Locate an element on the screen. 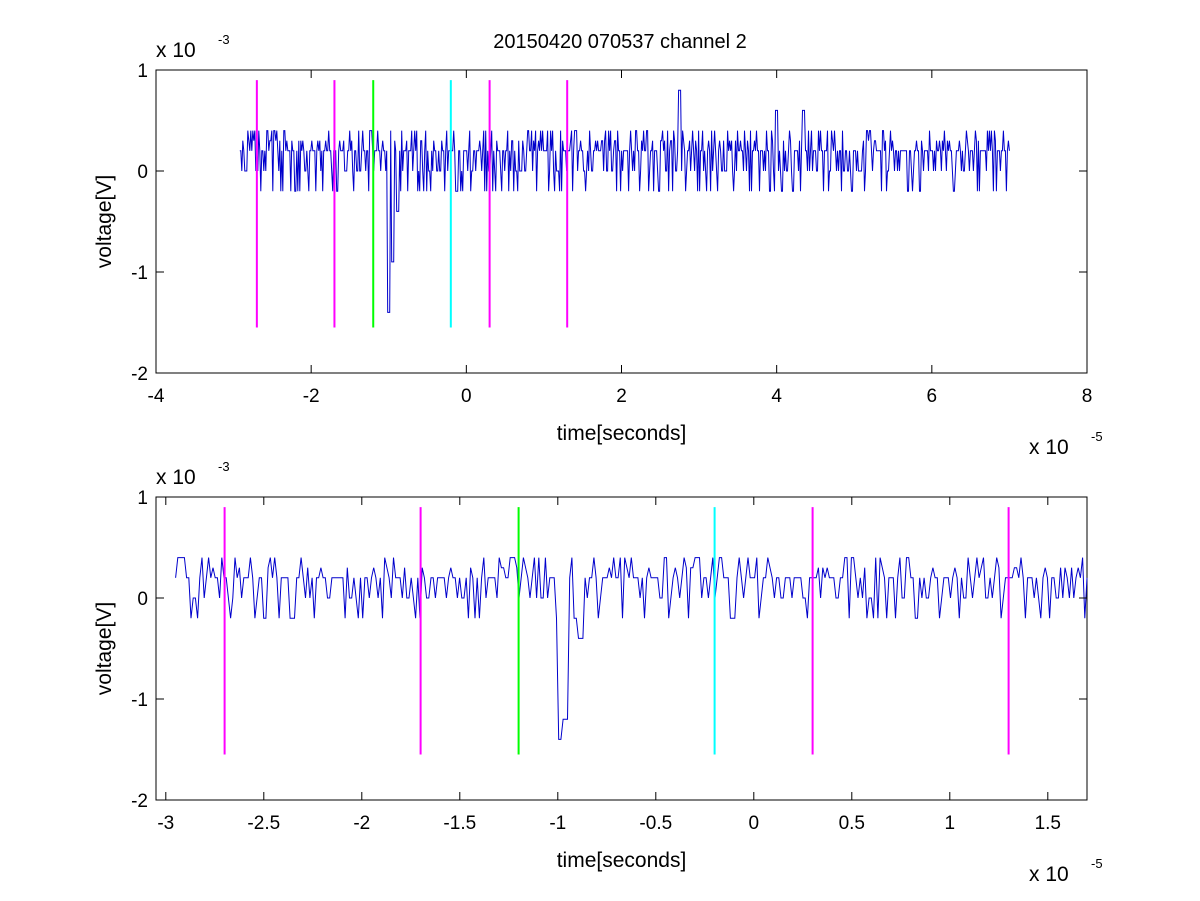 The width and height of the screenshot is (1200, 901). x-tick-label: -4 is located at coordinates (156, 396).